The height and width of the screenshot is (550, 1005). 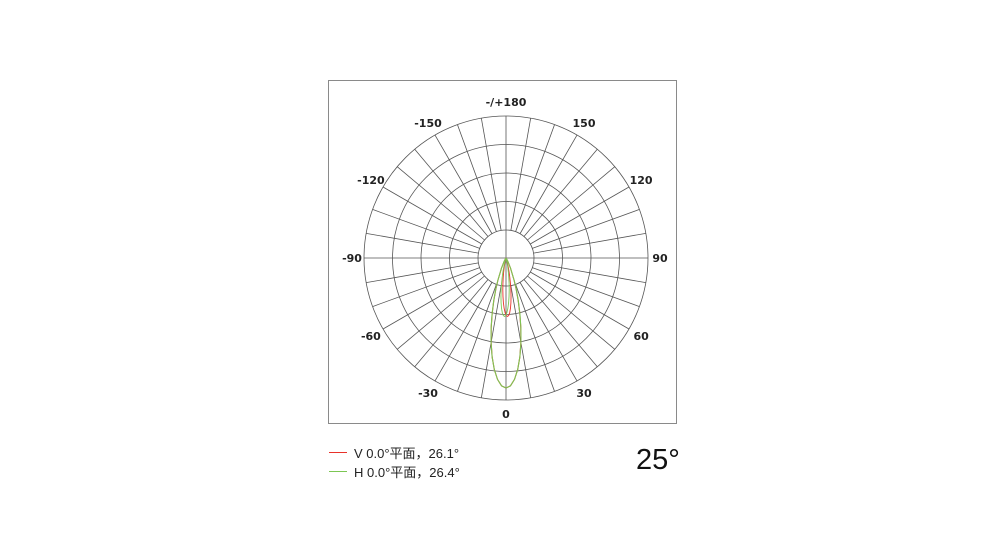 I want to click on legend-item-v: V 0.0°平面，26.1°, so click(x=394, y=452).